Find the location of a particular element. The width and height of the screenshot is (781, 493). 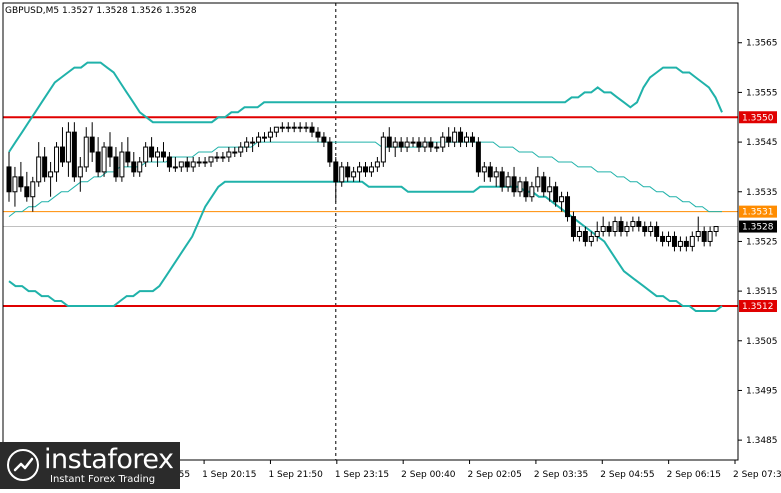

level-price-label: 1.3531 is located at coordinates (758, 213).